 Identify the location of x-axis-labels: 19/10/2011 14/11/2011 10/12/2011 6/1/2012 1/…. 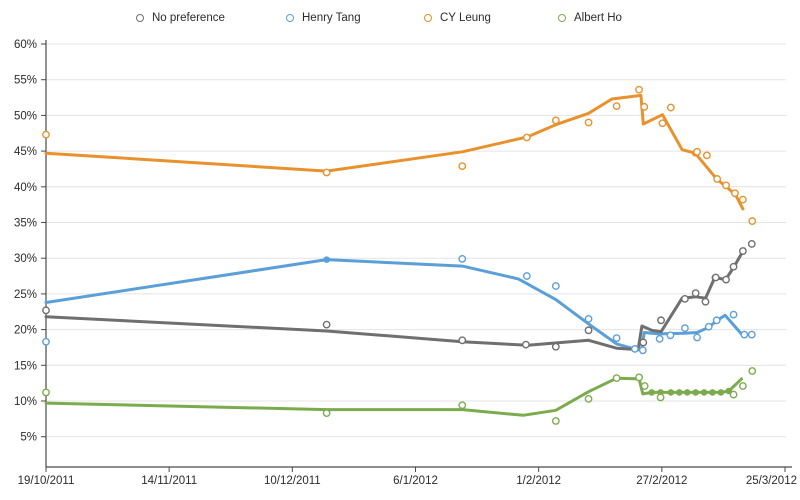
(407, 477).